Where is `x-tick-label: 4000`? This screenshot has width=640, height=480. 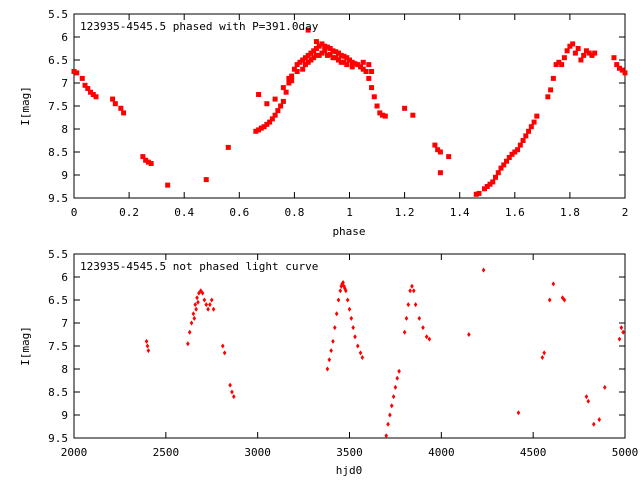
x-tick-label: 4000 is located at coordinates (441, 452).